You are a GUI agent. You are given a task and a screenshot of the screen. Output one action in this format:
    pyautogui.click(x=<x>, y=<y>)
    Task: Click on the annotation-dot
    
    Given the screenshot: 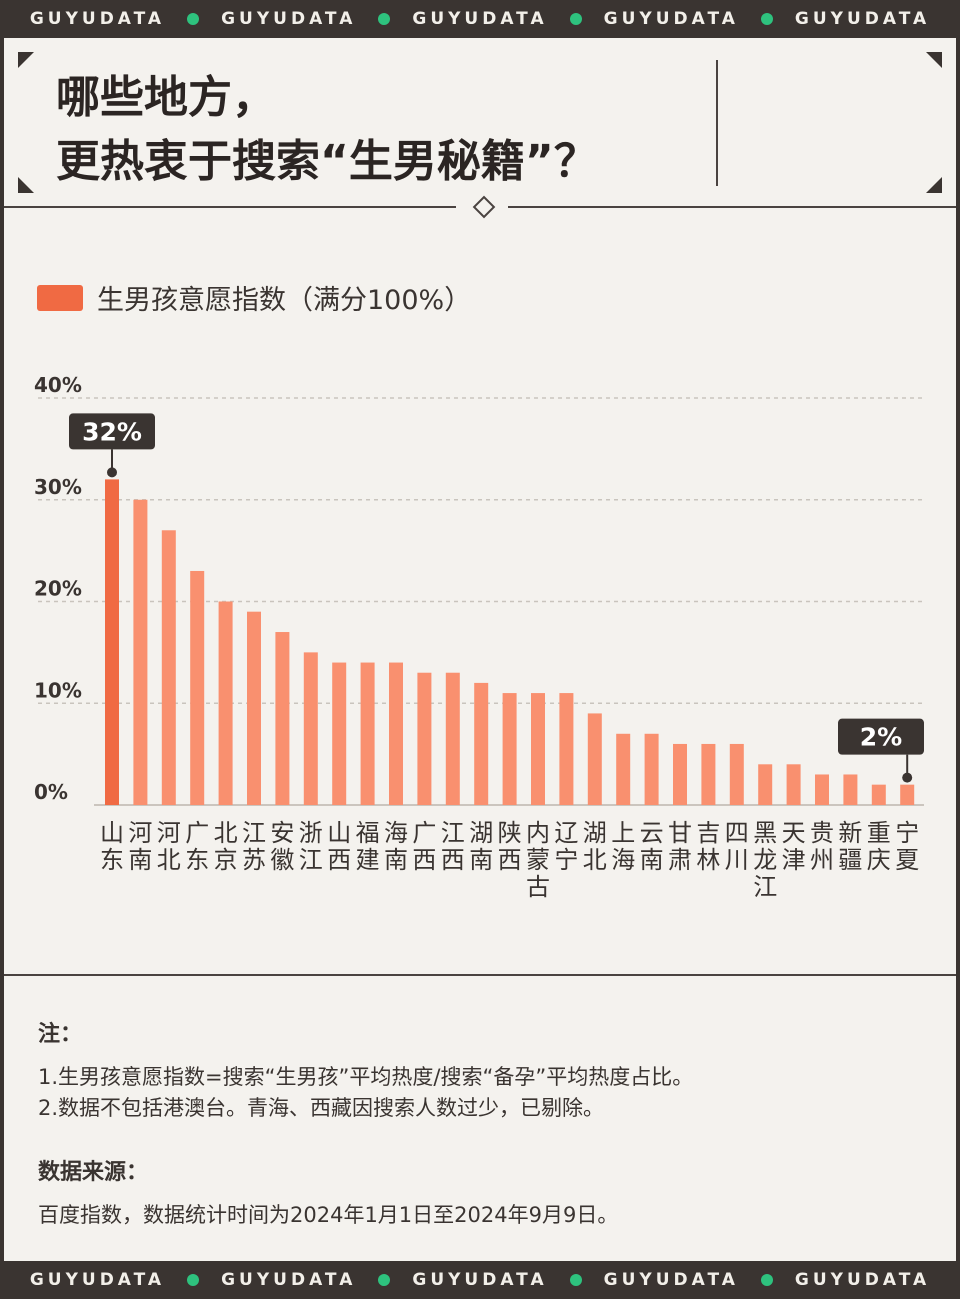 What is the action you would take?
    pyautogui.click(x=907, y=777)
    